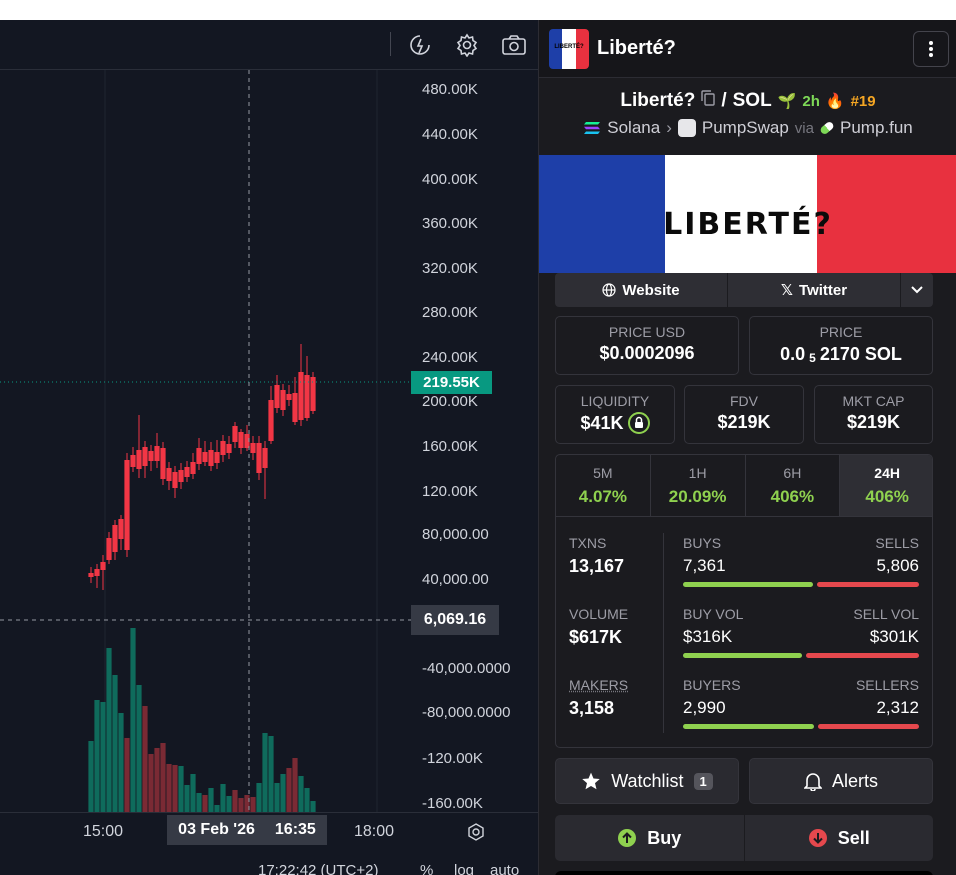 The image size is (956, 875). I want to click on auto-toggle: auto, so click(505, 868).